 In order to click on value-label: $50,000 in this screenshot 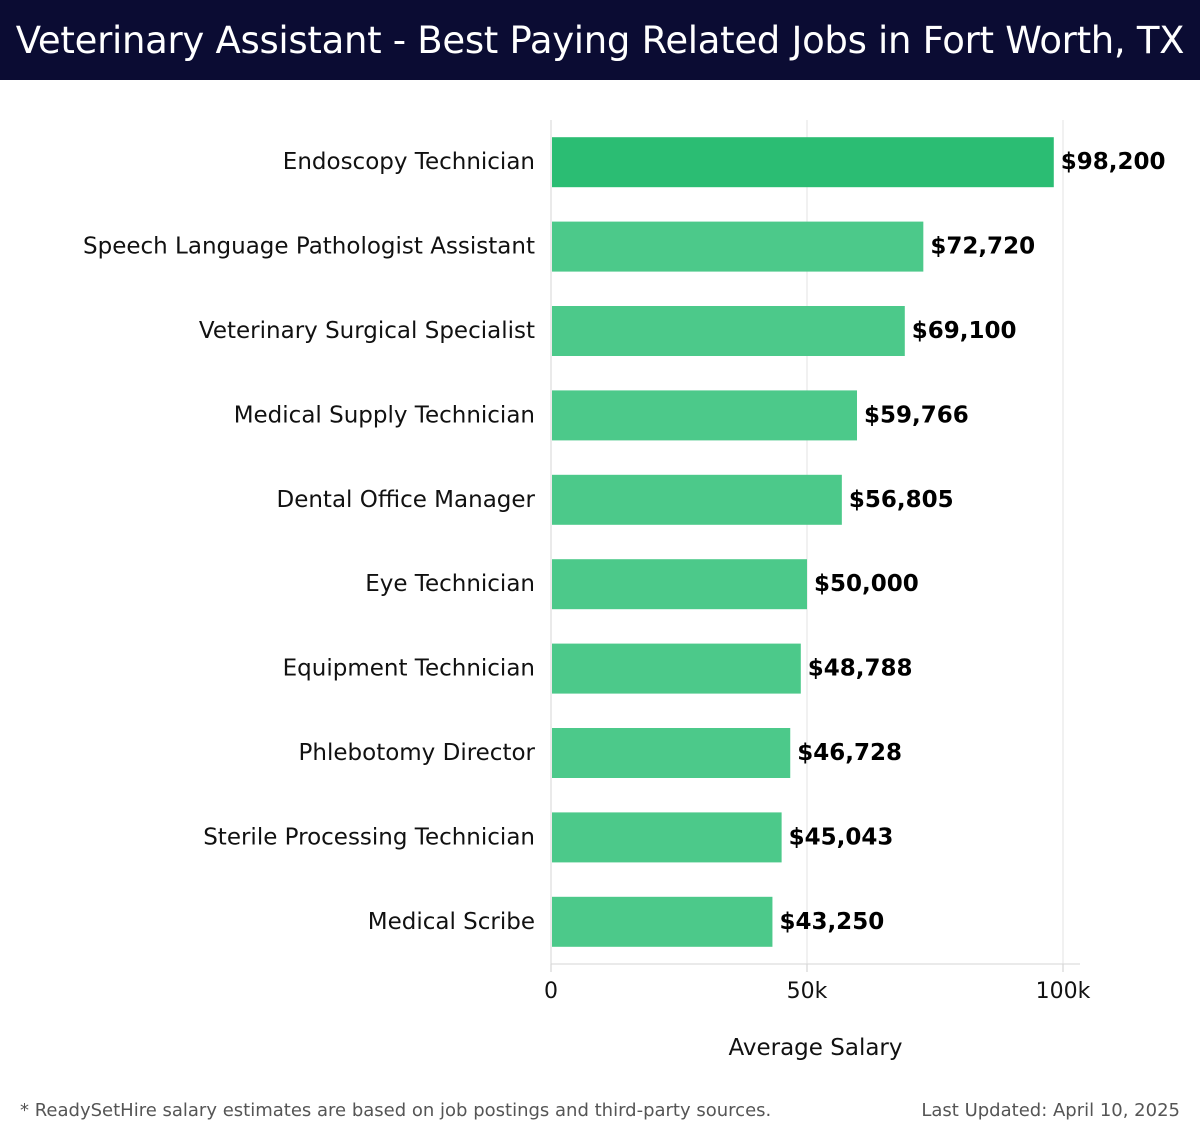, I will do `click(866, 584)`.